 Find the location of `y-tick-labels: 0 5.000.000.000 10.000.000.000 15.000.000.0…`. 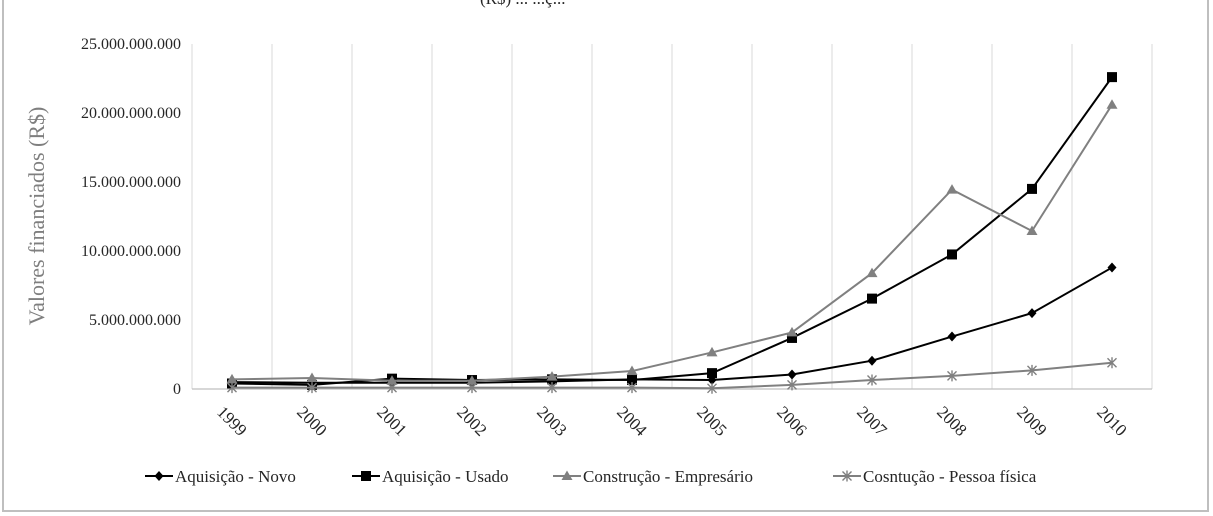

y-tick-labels: 0 5.000.000.000 10.000.000.000 15.000.000.0… is located at coordinates (131, 217).